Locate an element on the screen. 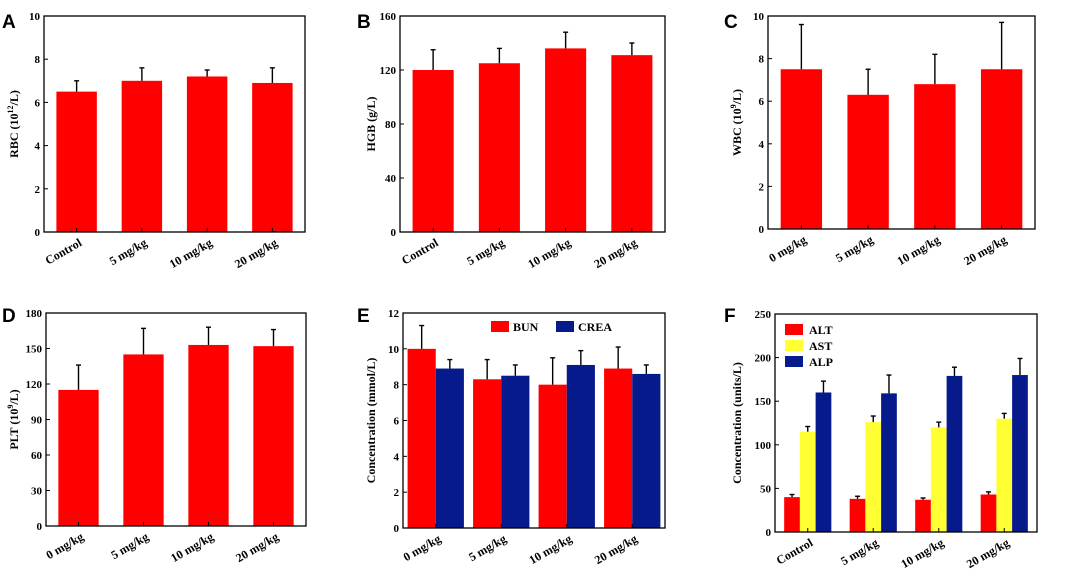  legend-swatch-alt is located at coordinates (794, 329).